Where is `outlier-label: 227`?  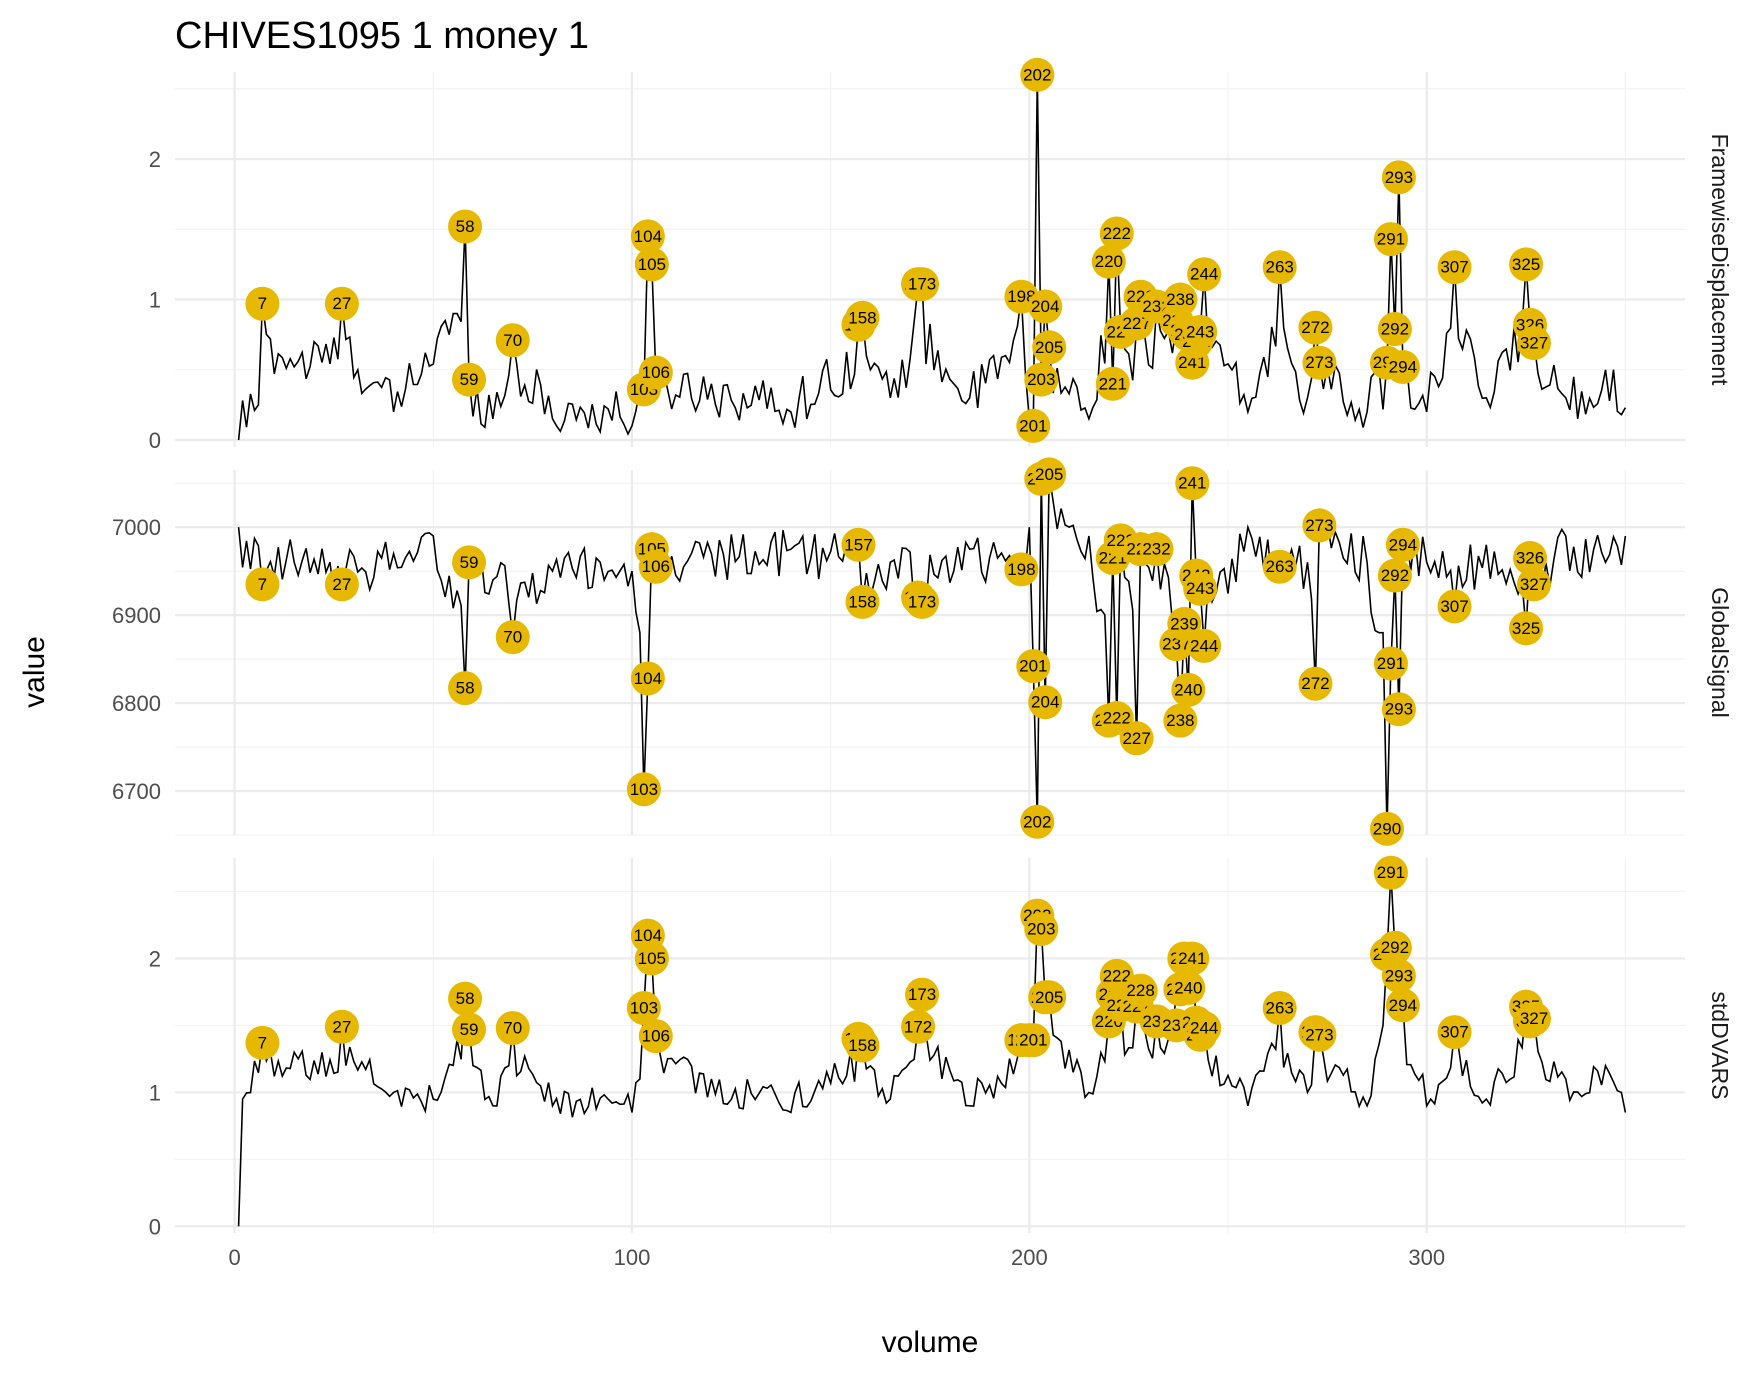
outlier-label: 227 is located at coordinates (1136, 323).